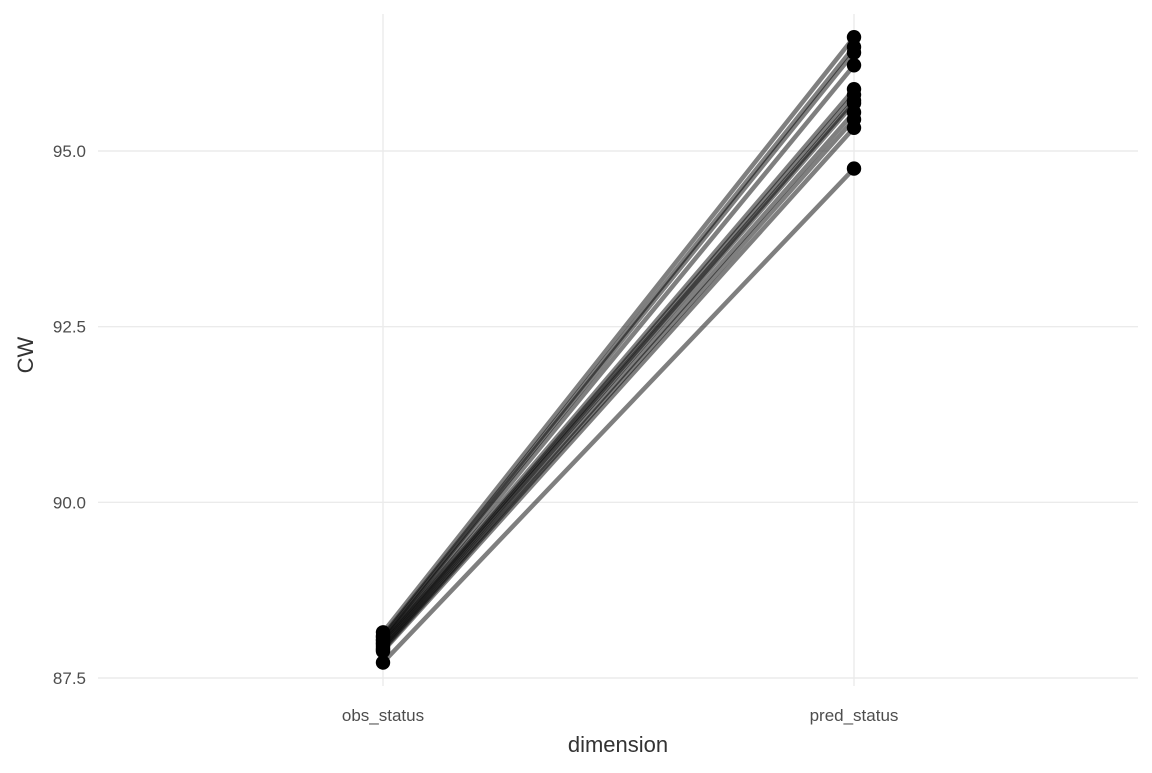 The image size is (1152, 773). Describe the element at coordinates (69, 151) in the screenshot. I see `y-tick-label: 95.0` at that location.